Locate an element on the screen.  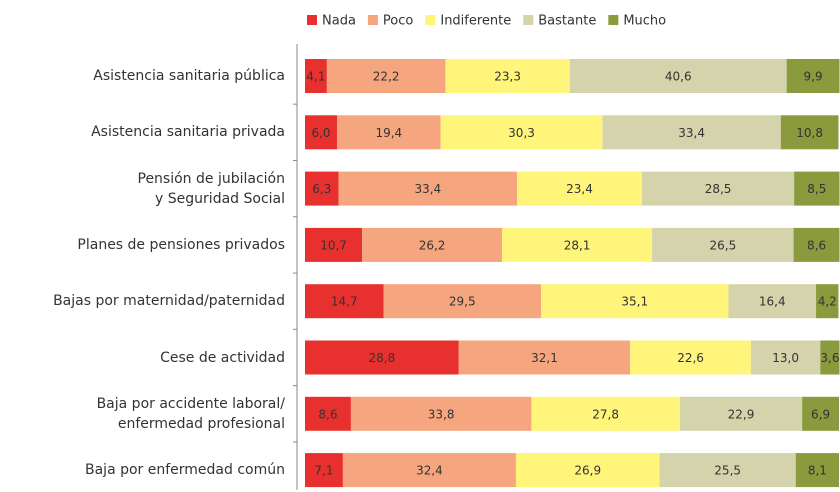
value-label: 26,5 is located at coordinates (722, 245).